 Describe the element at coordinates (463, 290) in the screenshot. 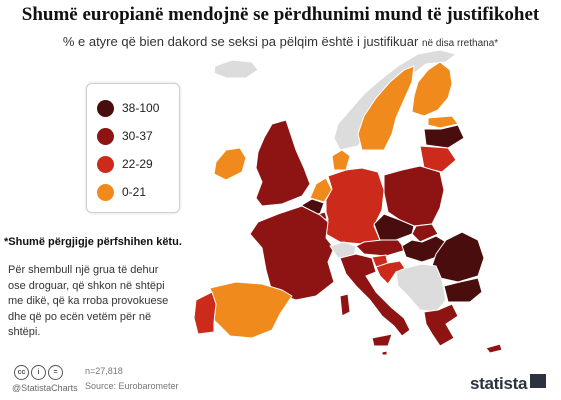

I see `bulgaria-shape` at that location.